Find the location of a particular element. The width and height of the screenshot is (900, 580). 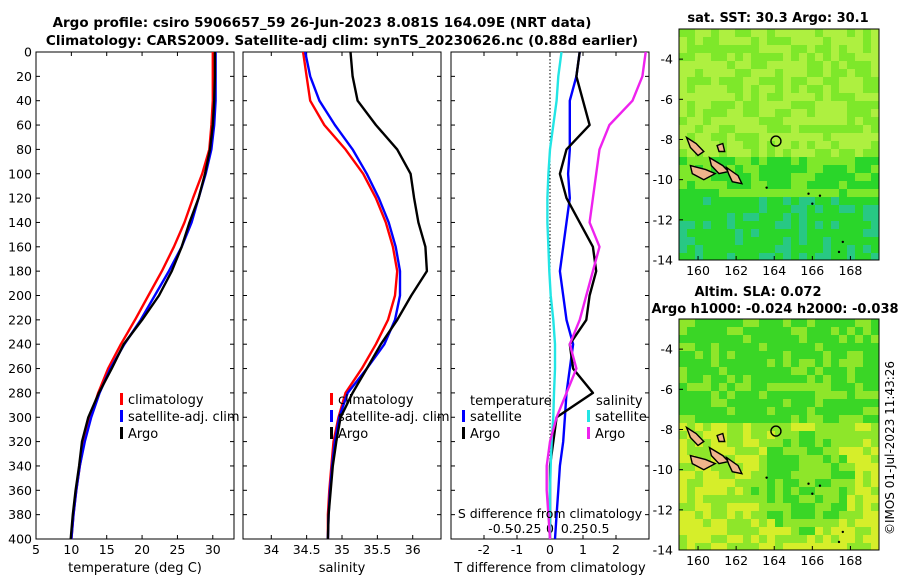

x-tick-label: 36 is located at coordinates (413, 549).